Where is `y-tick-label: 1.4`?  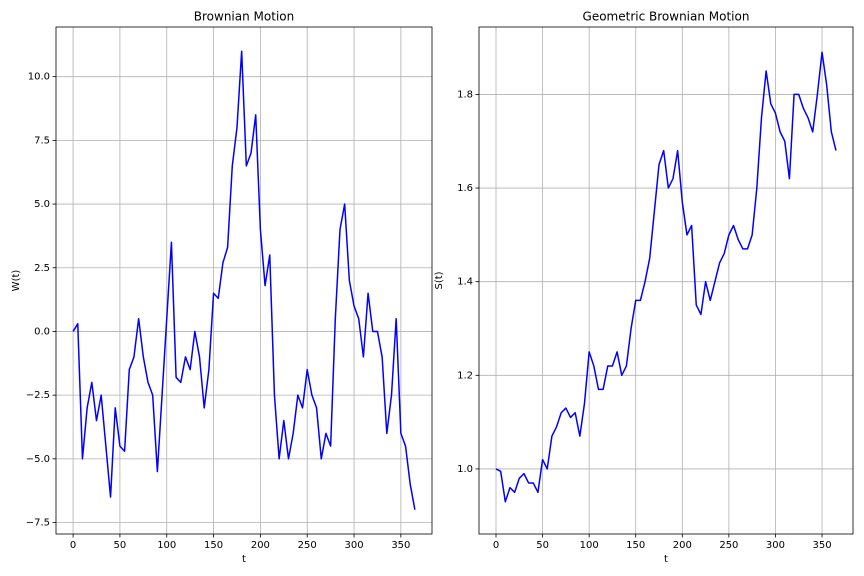
y-tick-label: 1.4 is located at coordinates (465, 282).